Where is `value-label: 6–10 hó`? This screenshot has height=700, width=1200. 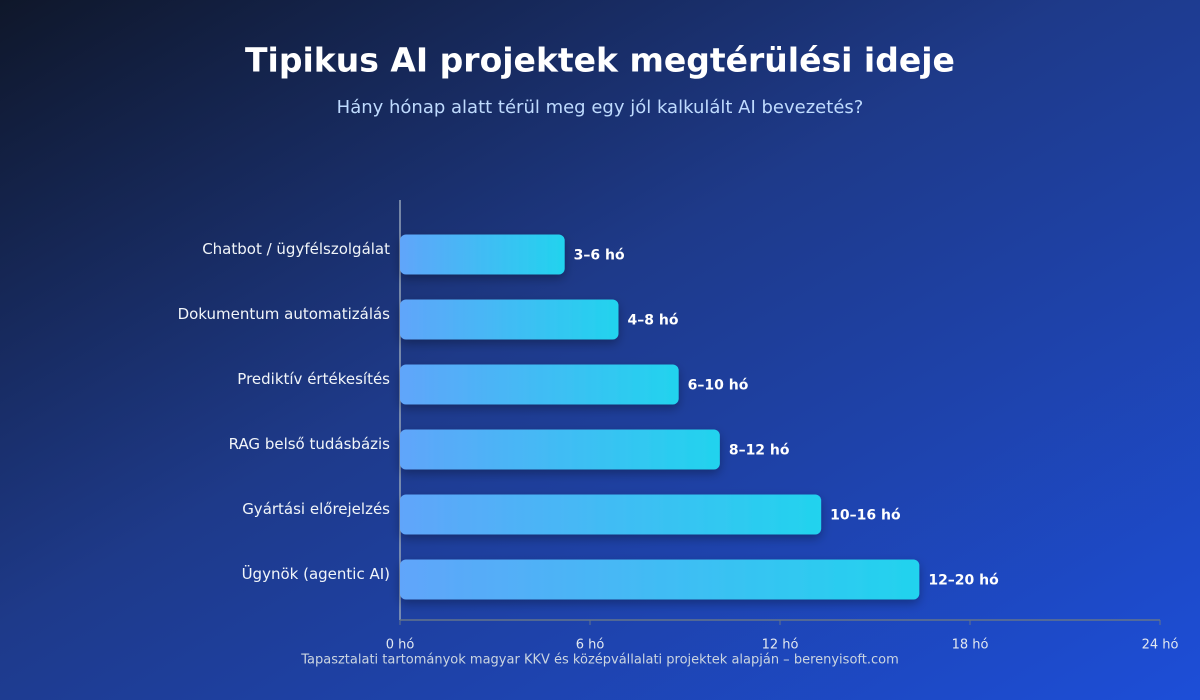
value-label: 6–10 hó is located at coordinates (718, 386).